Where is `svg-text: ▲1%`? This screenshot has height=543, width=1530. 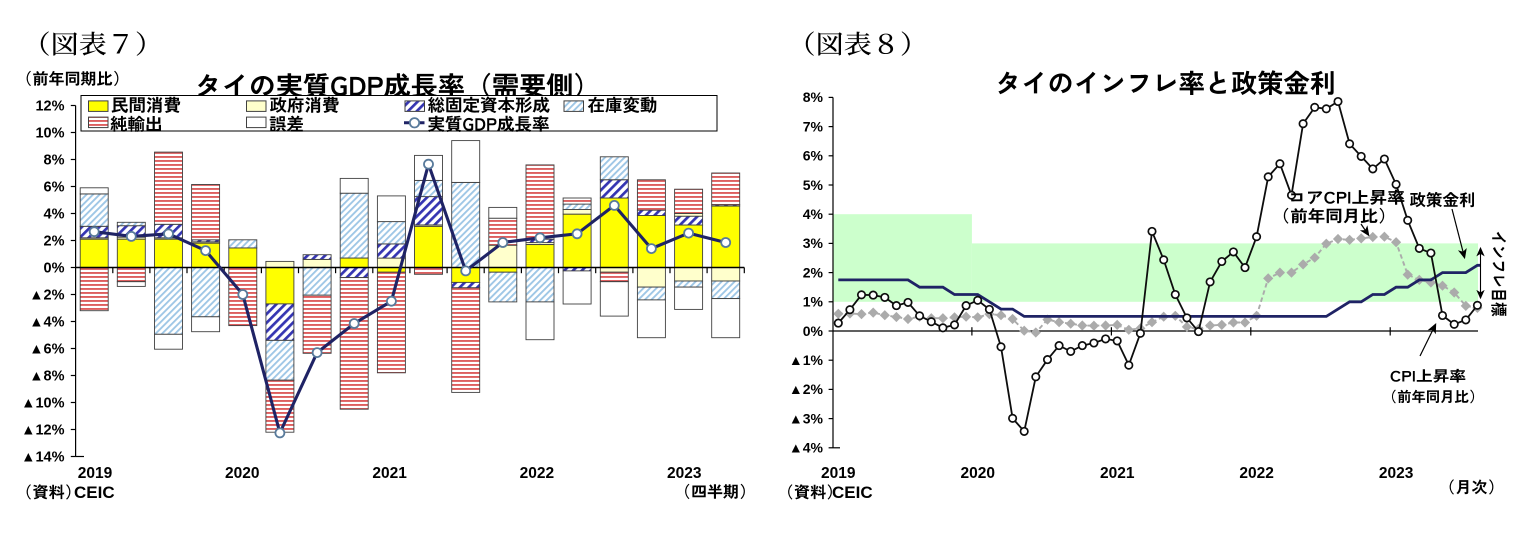
svg-text: ▲1% is located at coordinates (806, 360).